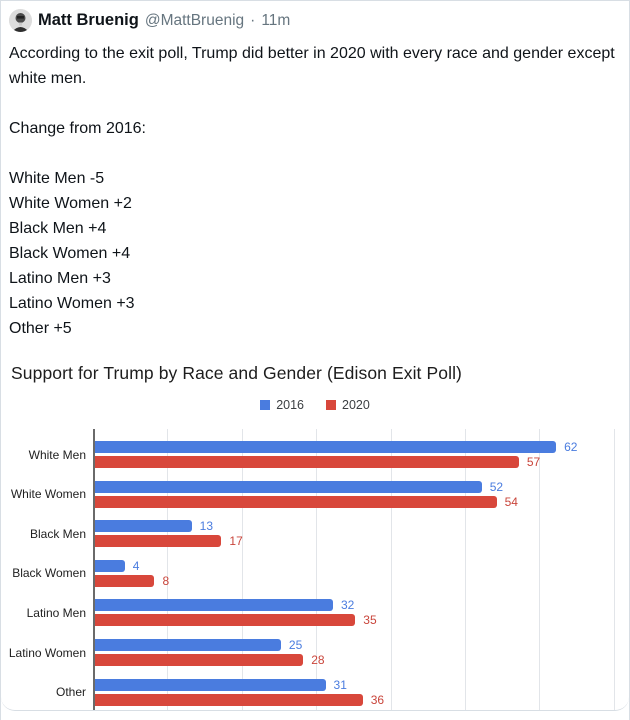 The width and height of the screenshot is (630, 720). Describe the element at coordinates (70, 692) in the screenshot. I see `category-label: Other` at that location.